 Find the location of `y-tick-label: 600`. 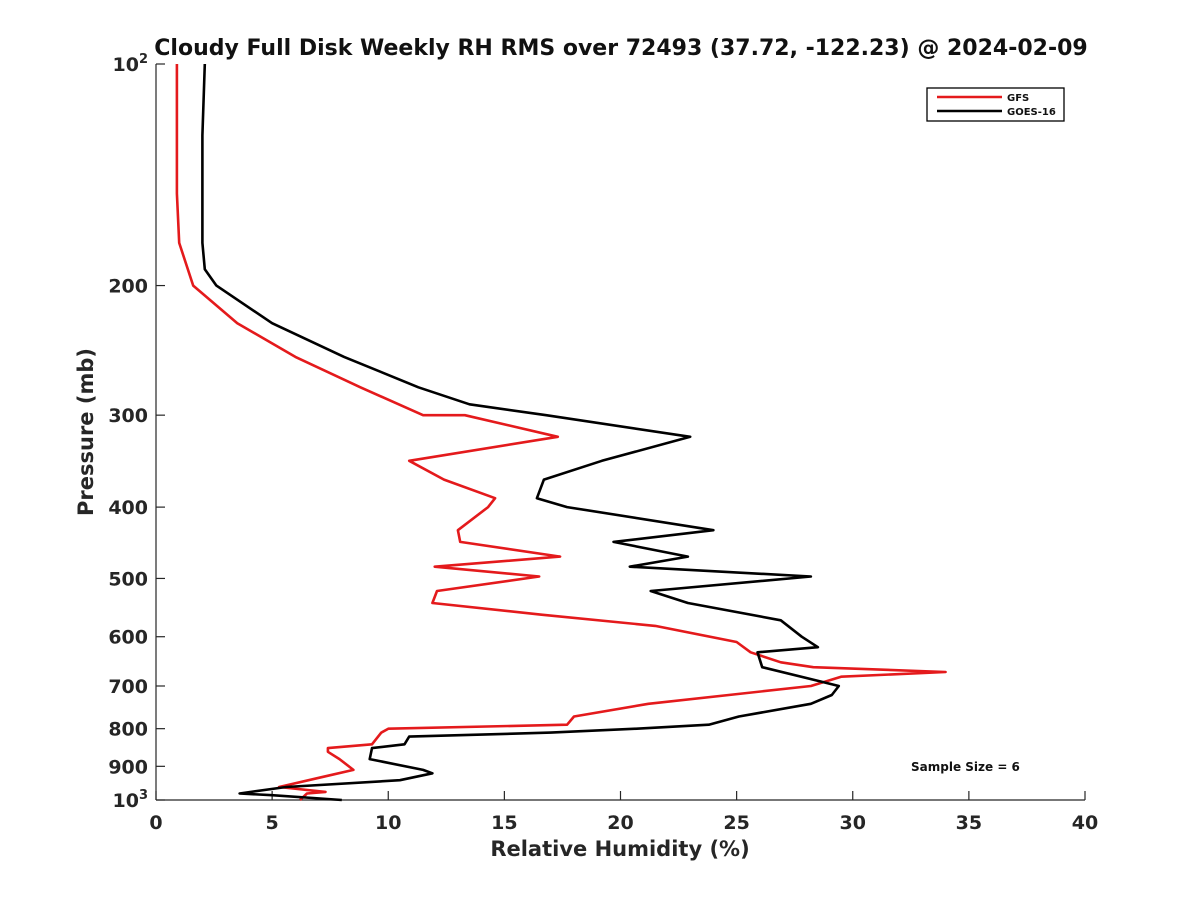

y-tick-label: 600 is located at coordinates (128, 638).